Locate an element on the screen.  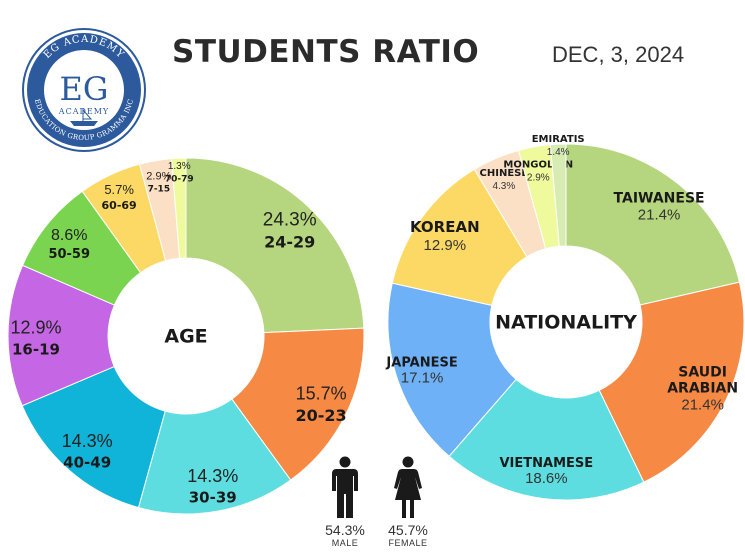
logo-monogram: EG is located at coordinates (84, 89).